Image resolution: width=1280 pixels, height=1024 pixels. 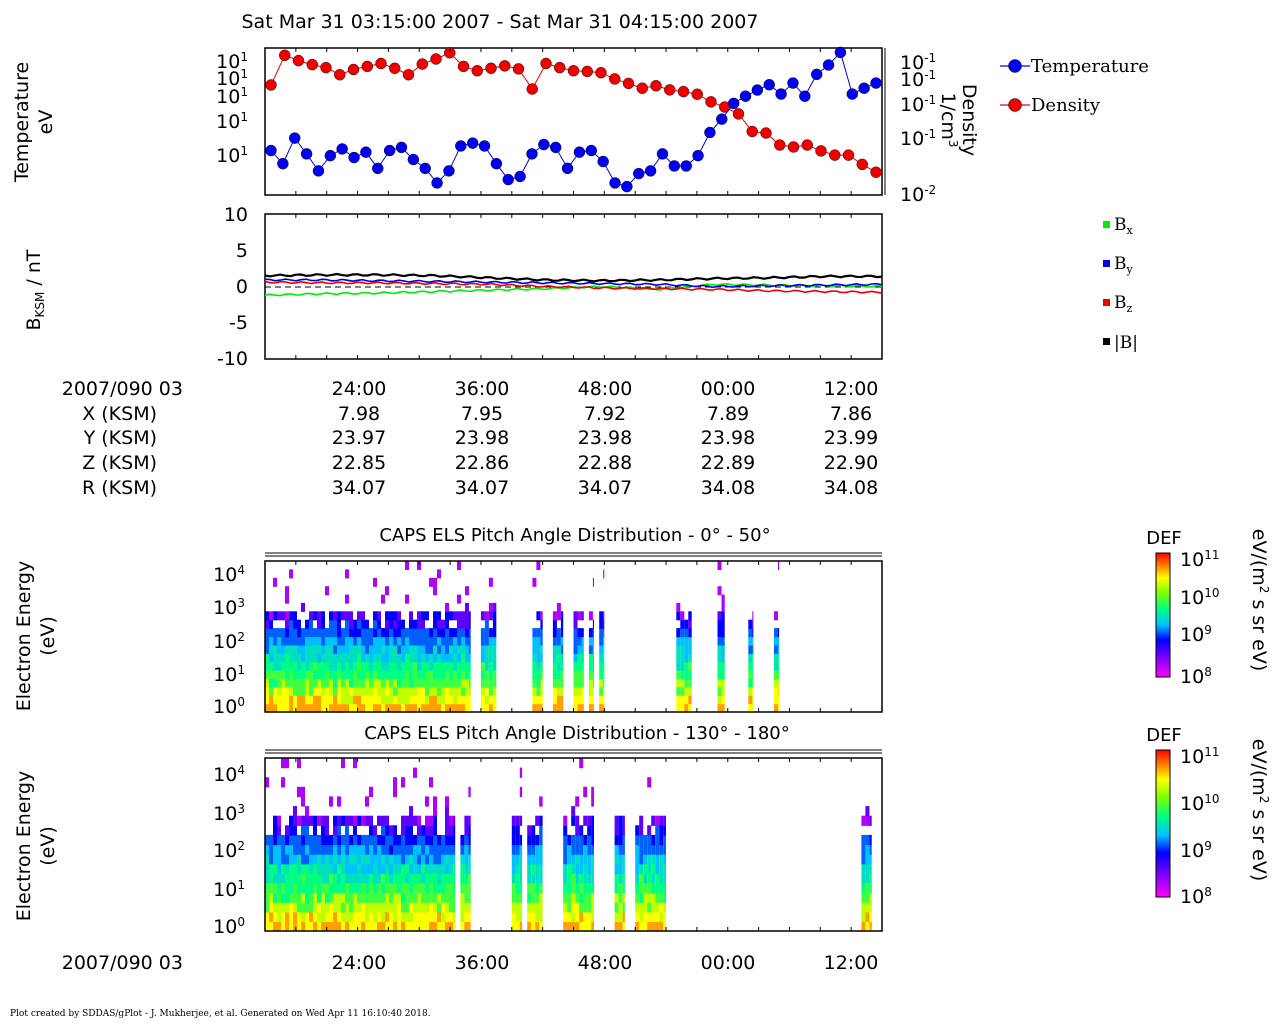 I want to click on bx-trace, so click(x=573, y=289).